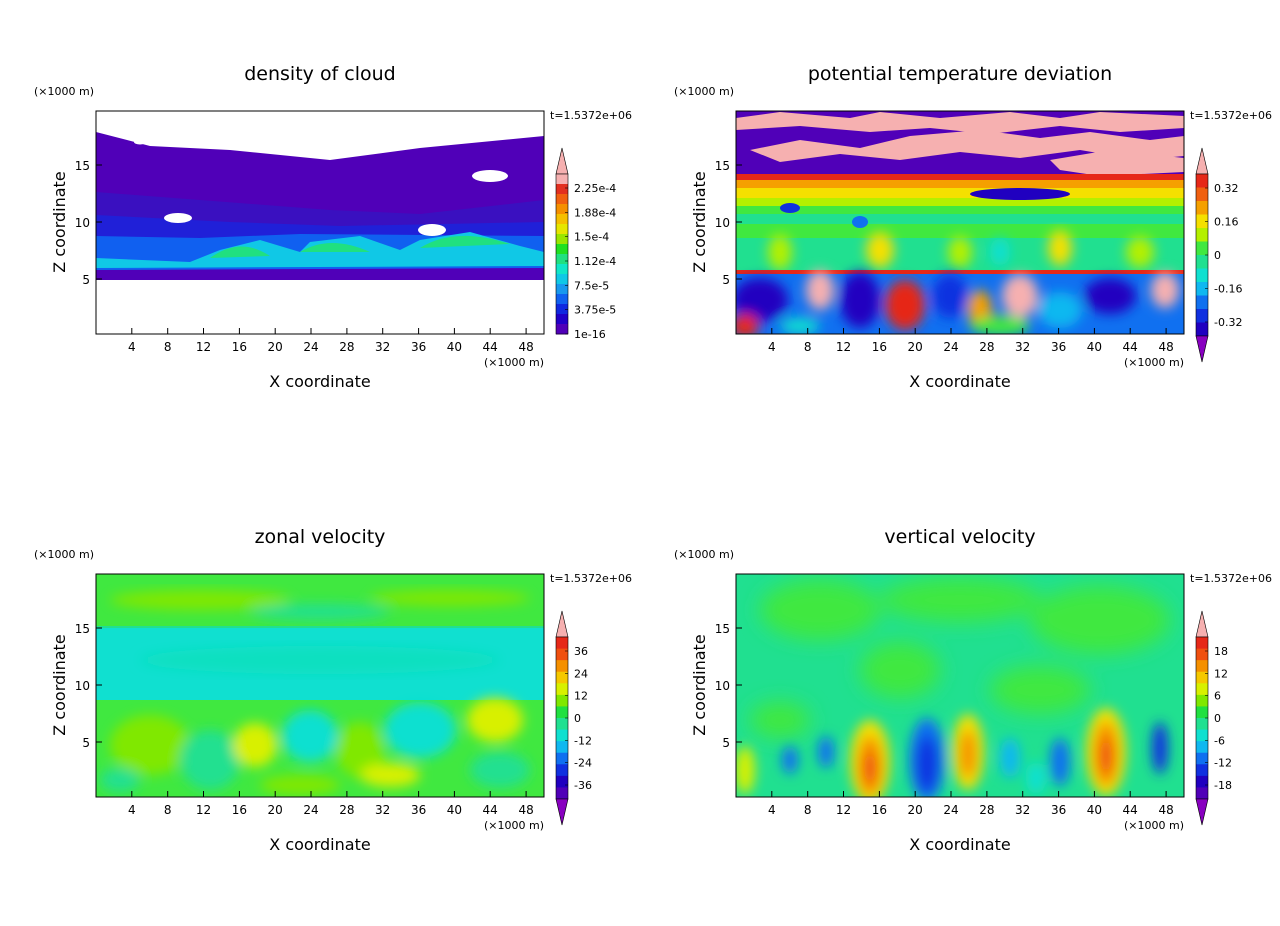 Image resolution: width=1280 pixels, height=926 pixels. I want to click on colorbar: 0.32 0.16 0 -0.16 -0.32, so click(1218, 255).